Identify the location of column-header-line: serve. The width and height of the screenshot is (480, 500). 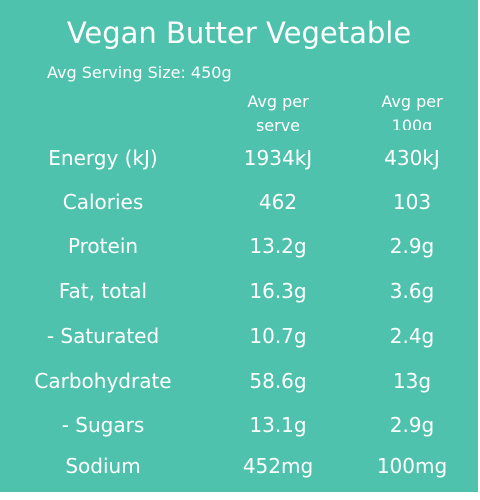
(278, 125).